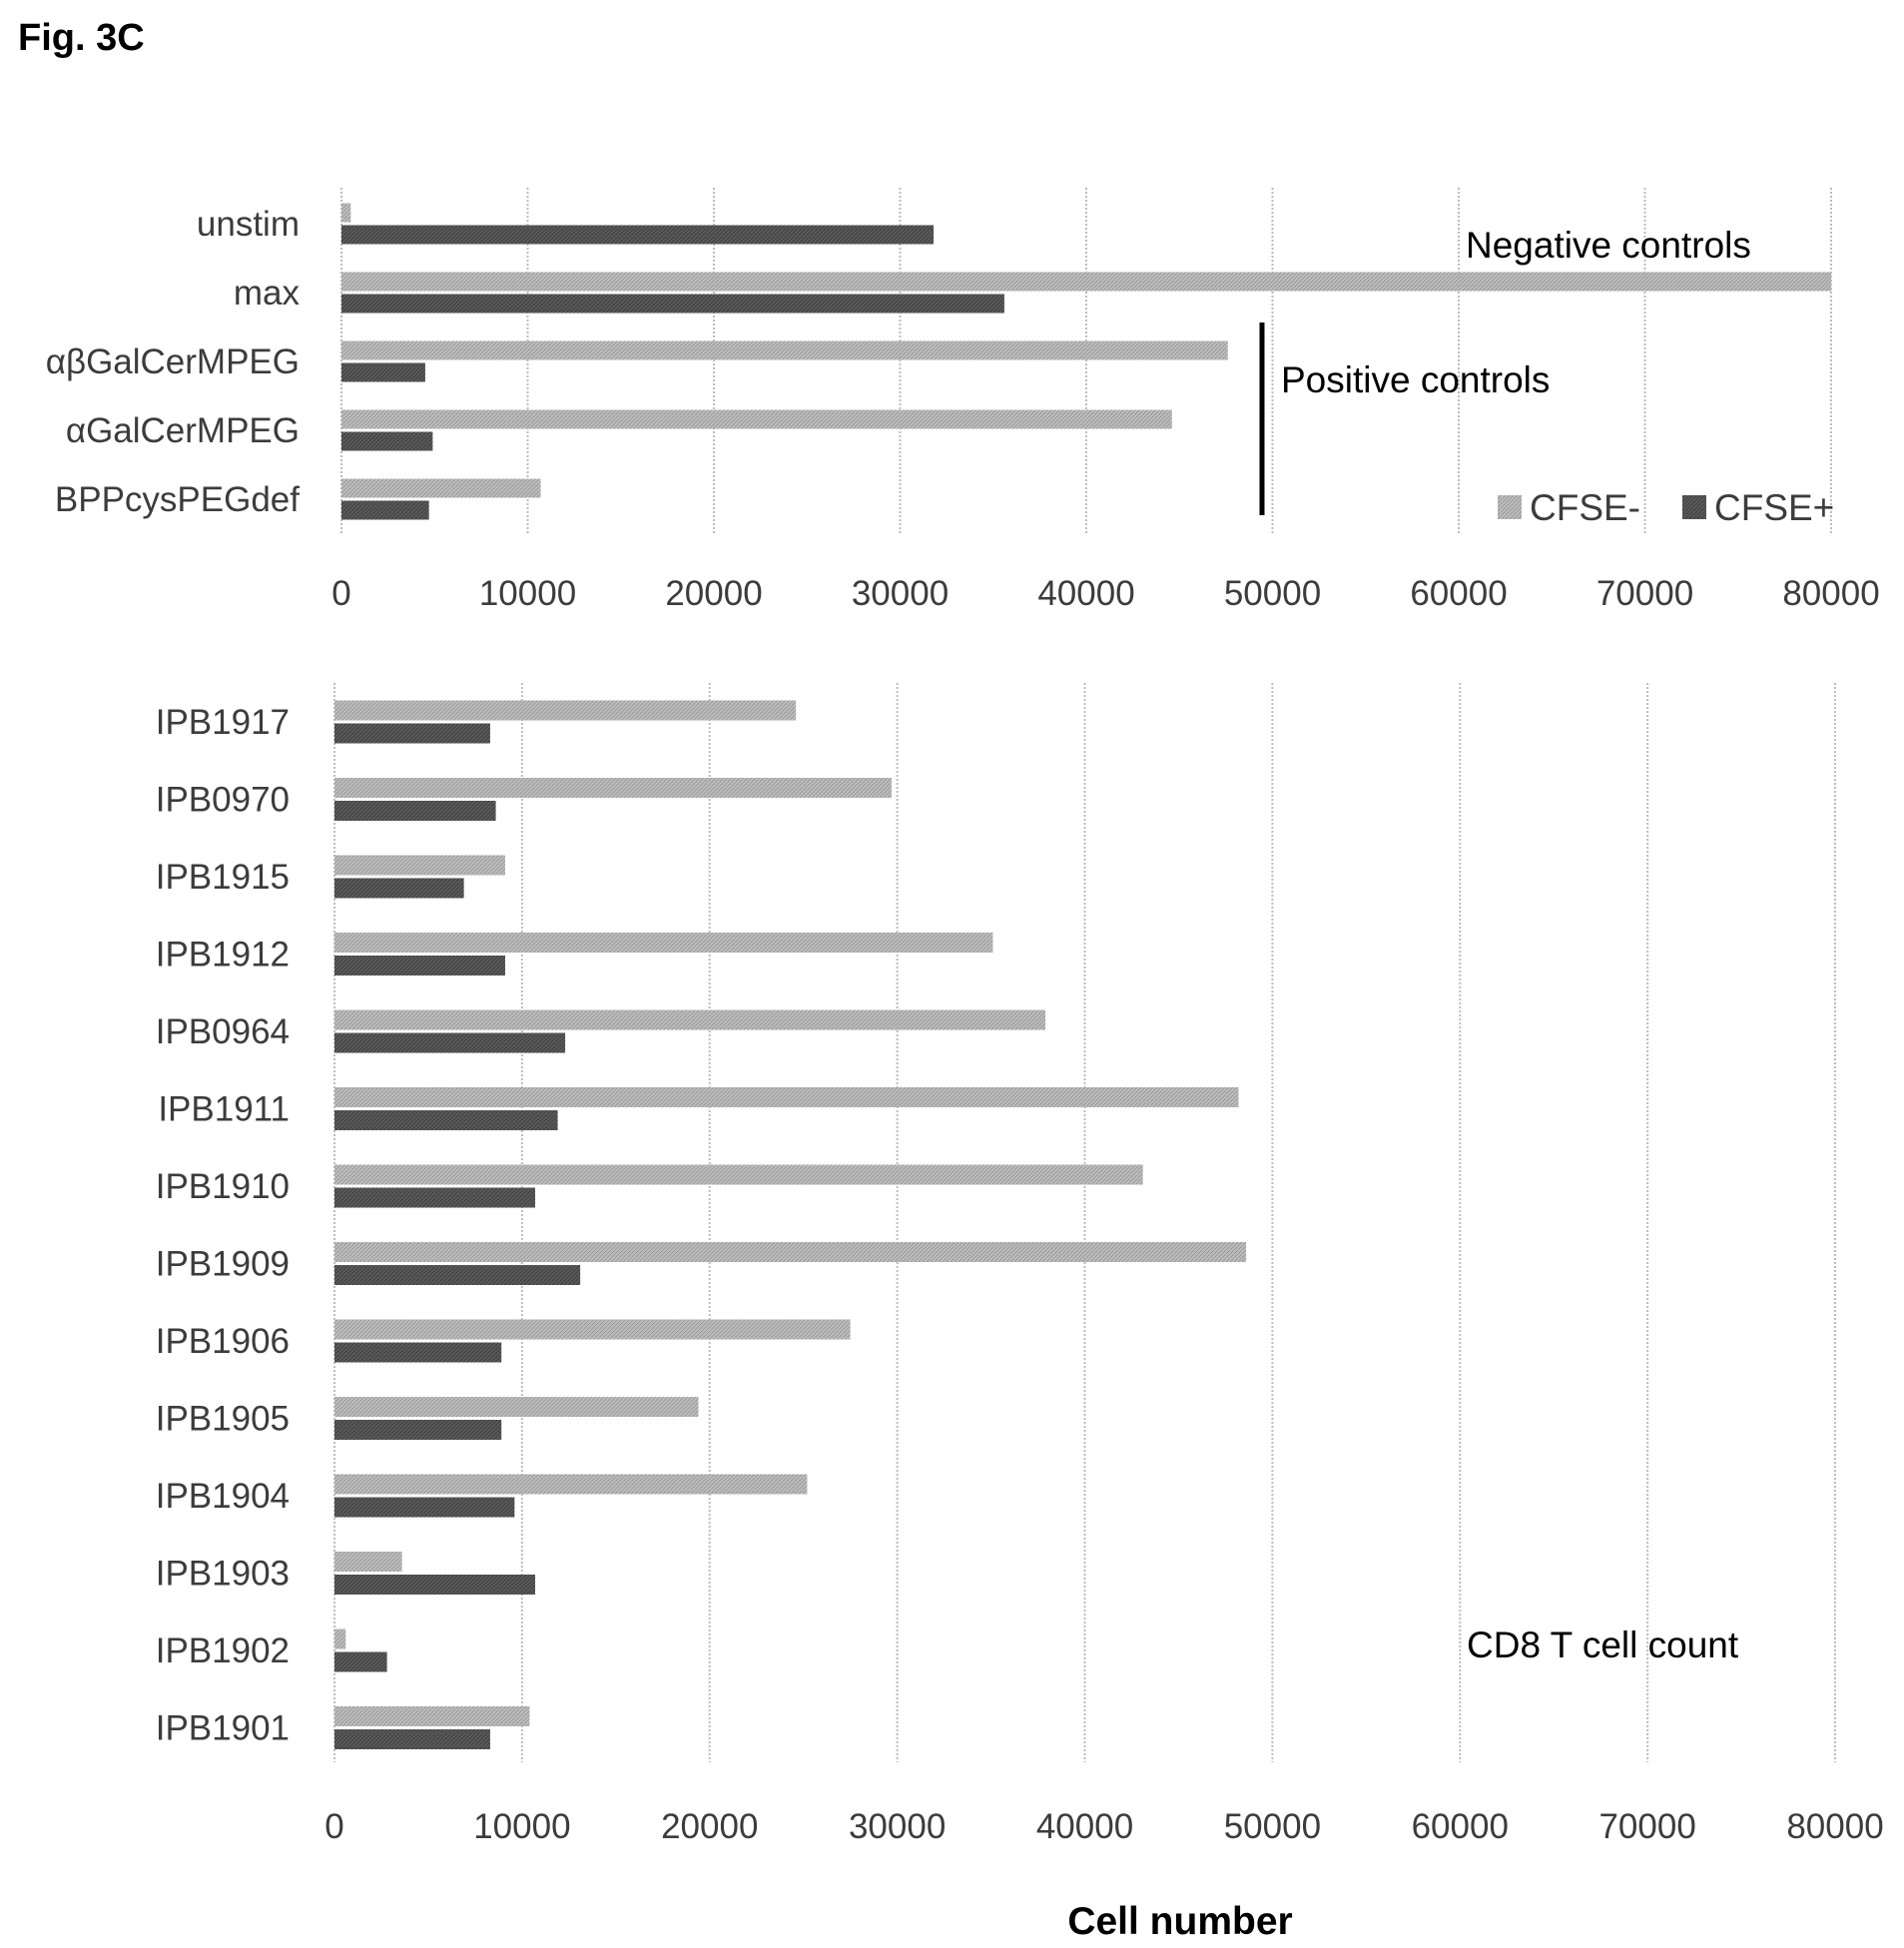 Image resolution: width=1904 pixels, height=1948 pixels. I want to click on category-label-max: max, so click(267, 293).